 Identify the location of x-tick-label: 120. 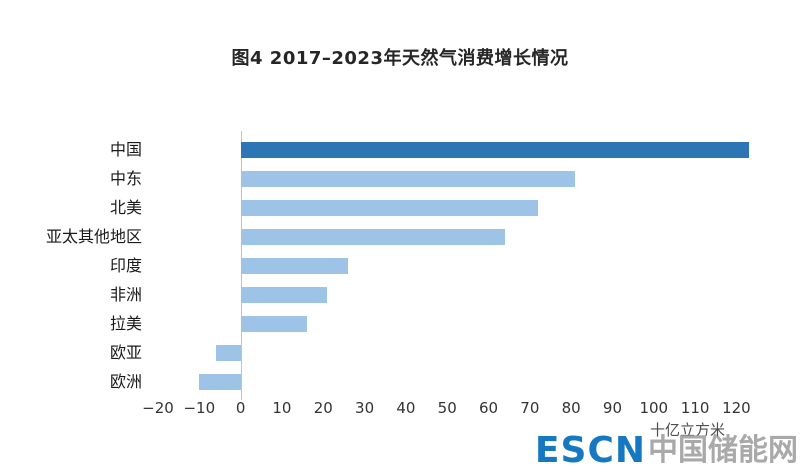
(736, 408).